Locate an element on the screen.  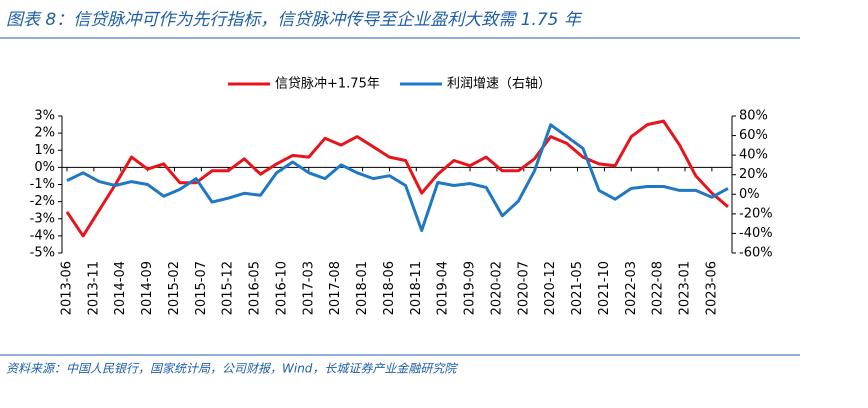
x-tick-label: 2020-07 is located at coordinates (523, 288).